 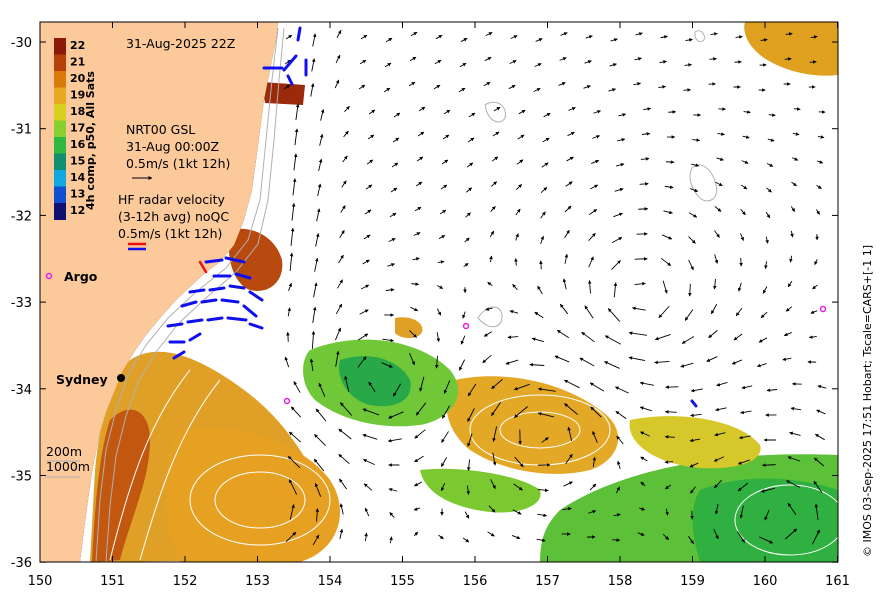 I want to click on x-tick-label: 152, so click(x=185, y=581).